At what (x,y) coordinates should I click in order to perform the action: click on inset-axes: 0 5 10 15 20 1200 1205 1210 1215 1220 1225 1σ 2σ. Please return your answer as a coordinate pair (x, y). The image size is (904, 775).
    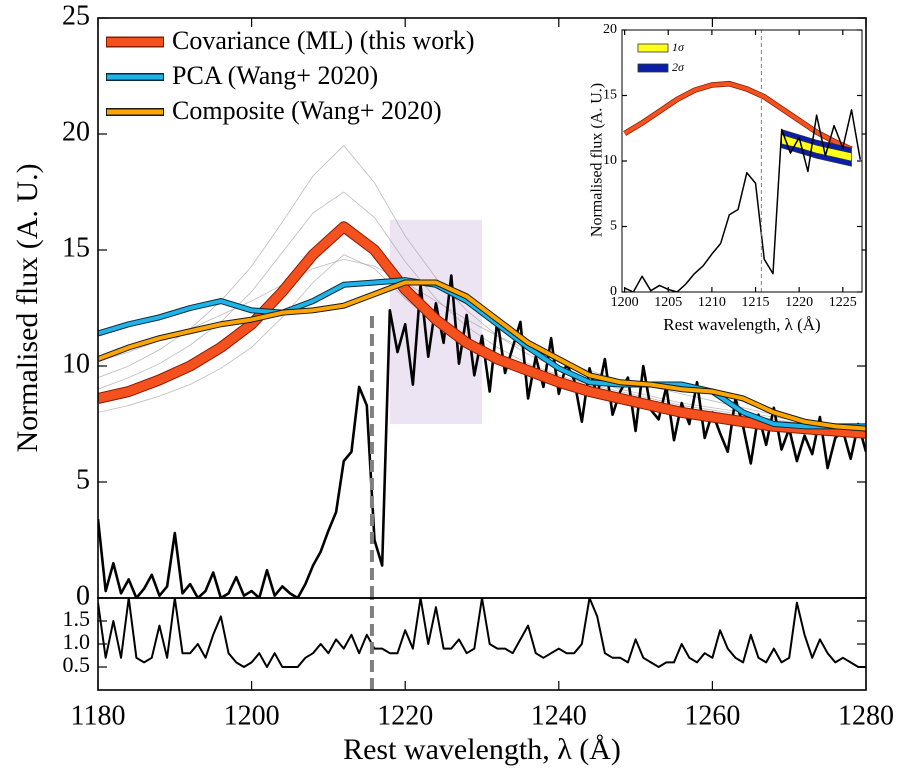
    Looking at the image, I should click on (733, 166).